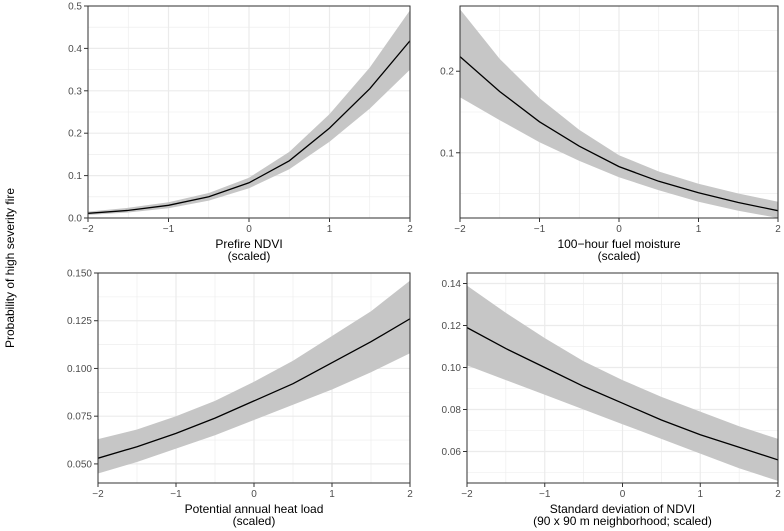  I want to click on y-tick-label: 0.0, so click(75, 219).